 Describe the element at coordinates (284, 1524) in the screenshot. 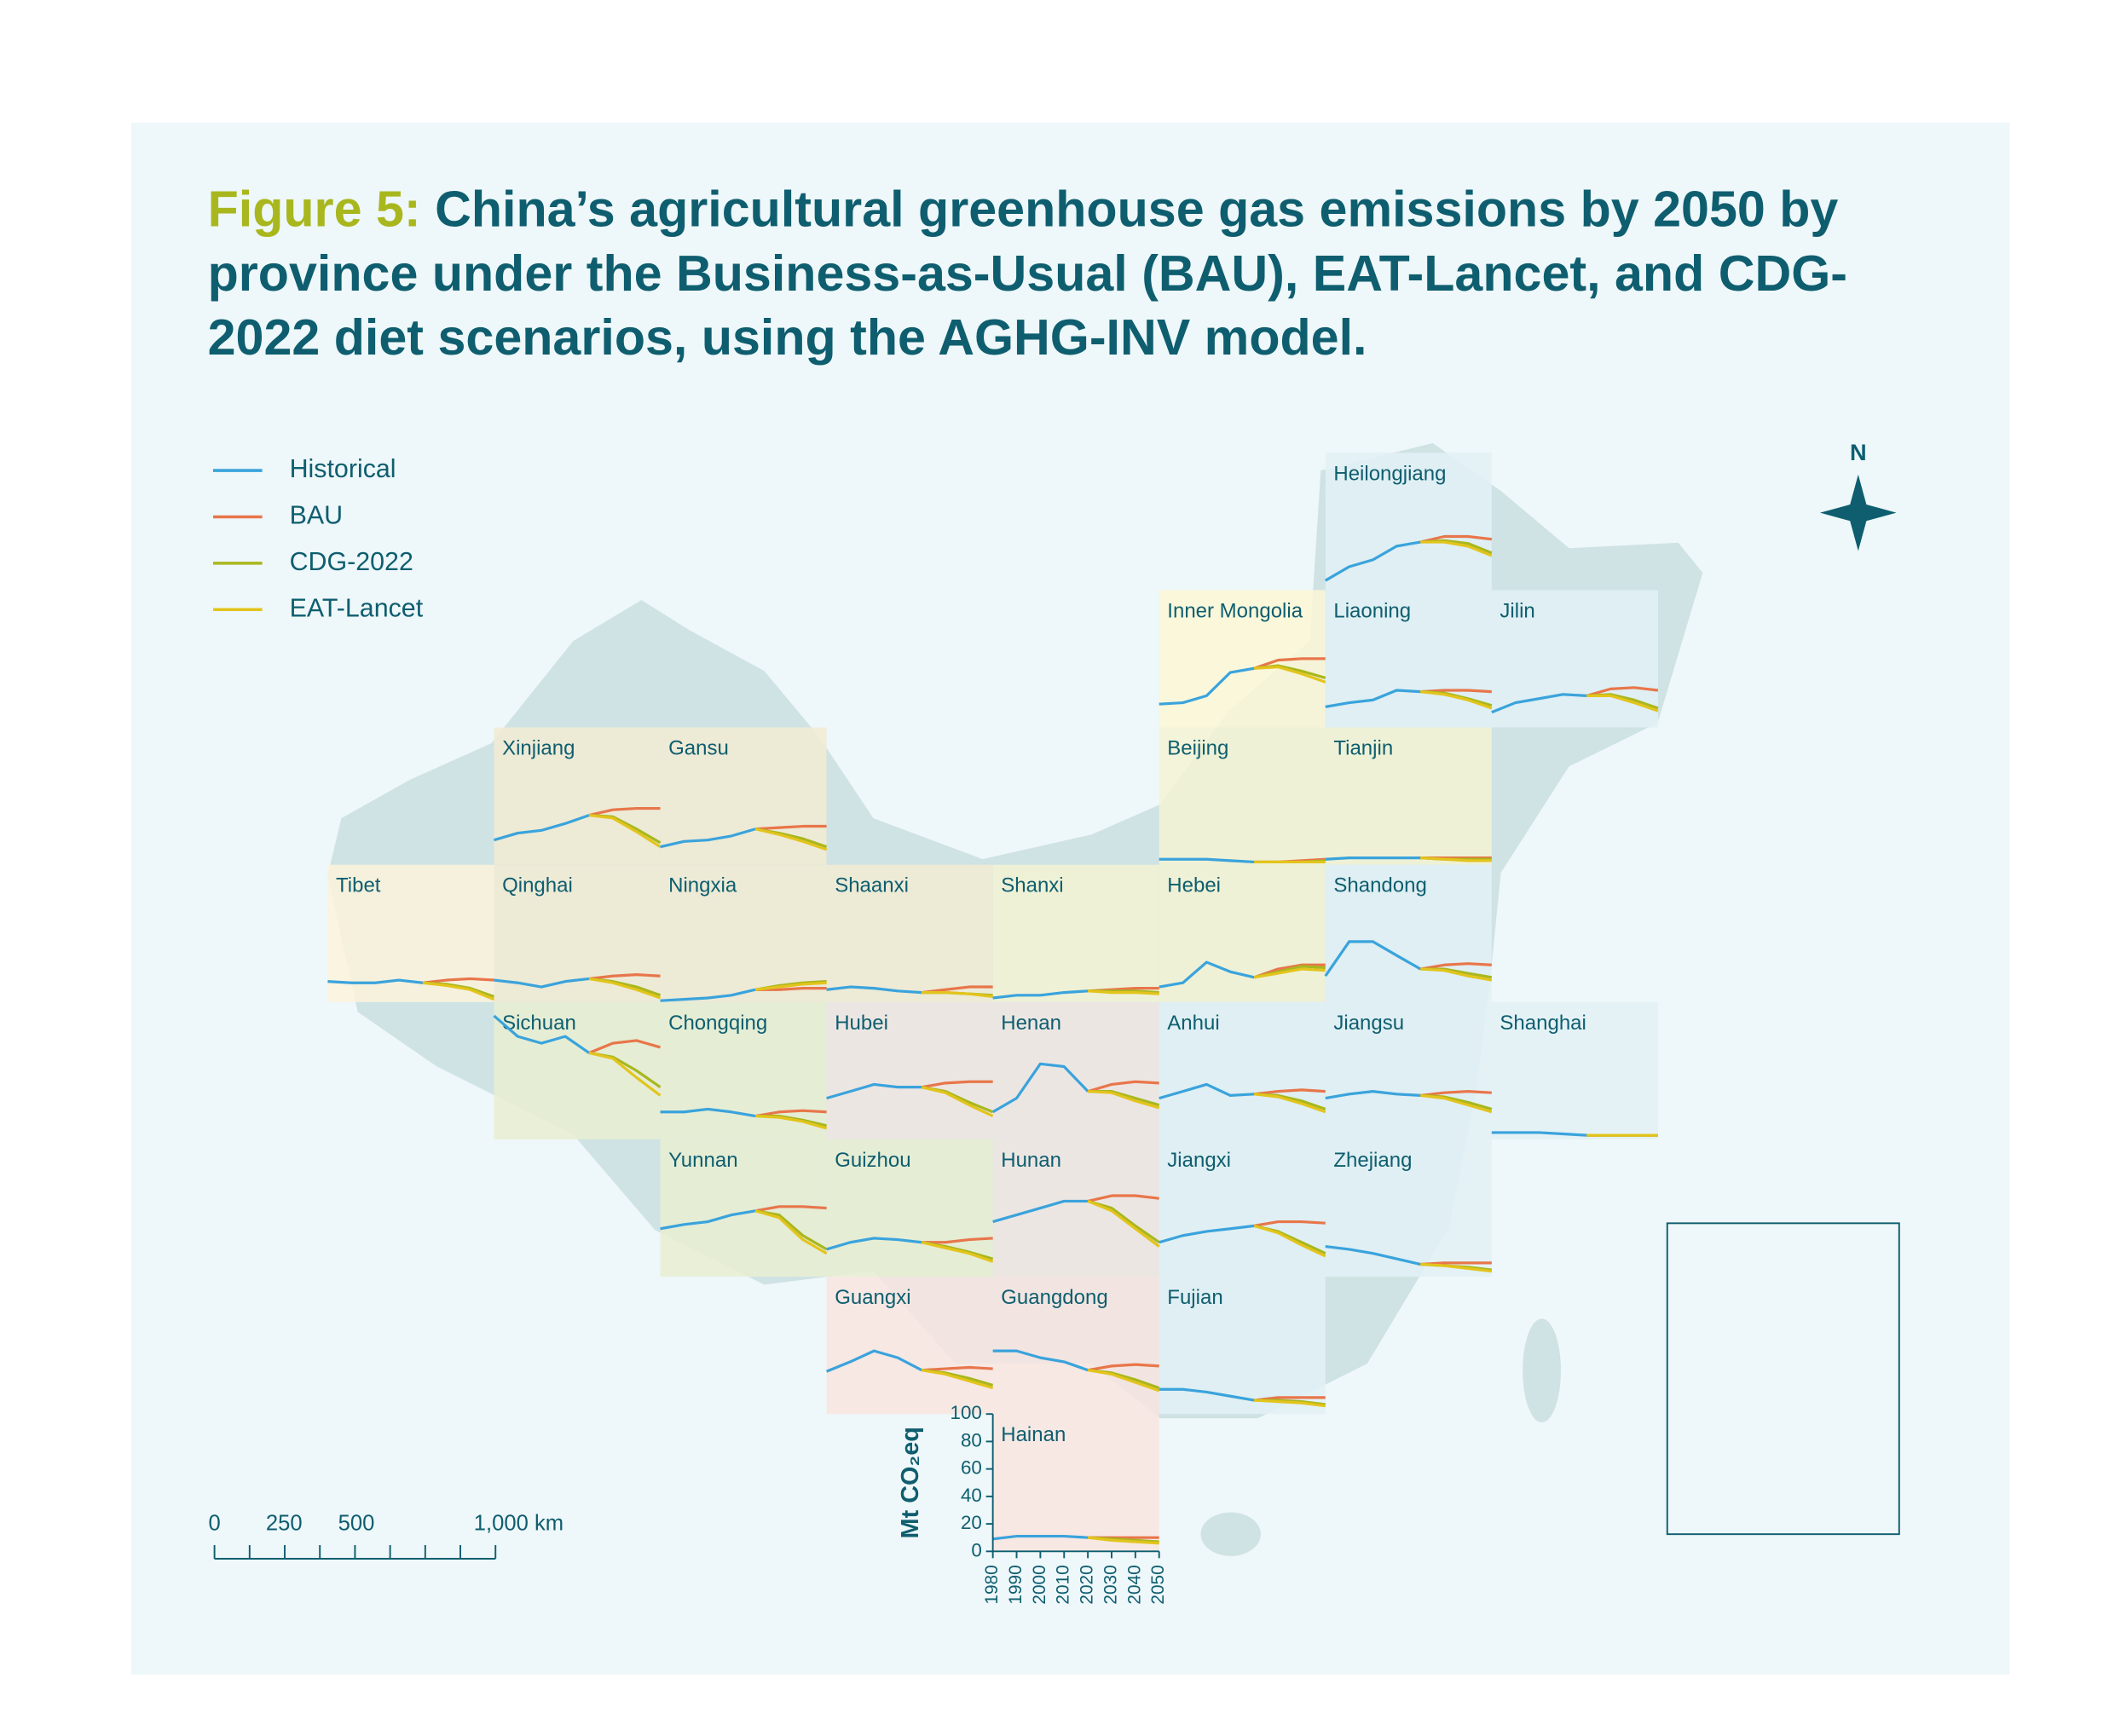

I see `scale-label: 250` at that location.